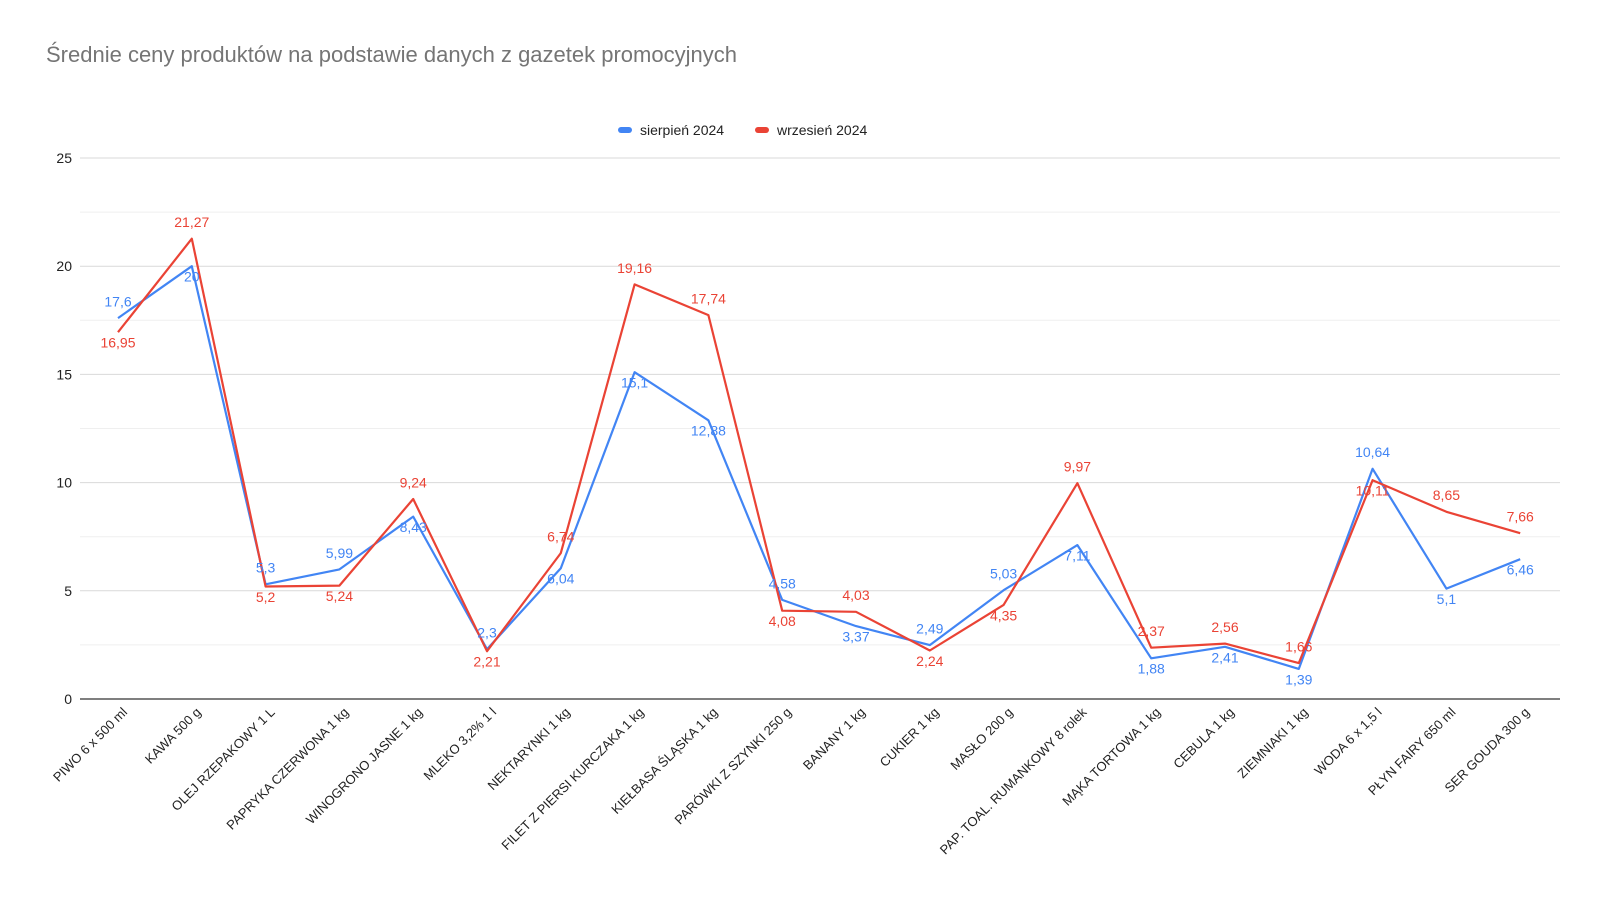 This screenshot has height=914, width=1600. What do you see at coordinates (90, 744) in the screenshot?
I see `x-category-label: PIWO 6 x 500 ml` at bounding box center [90, 744].